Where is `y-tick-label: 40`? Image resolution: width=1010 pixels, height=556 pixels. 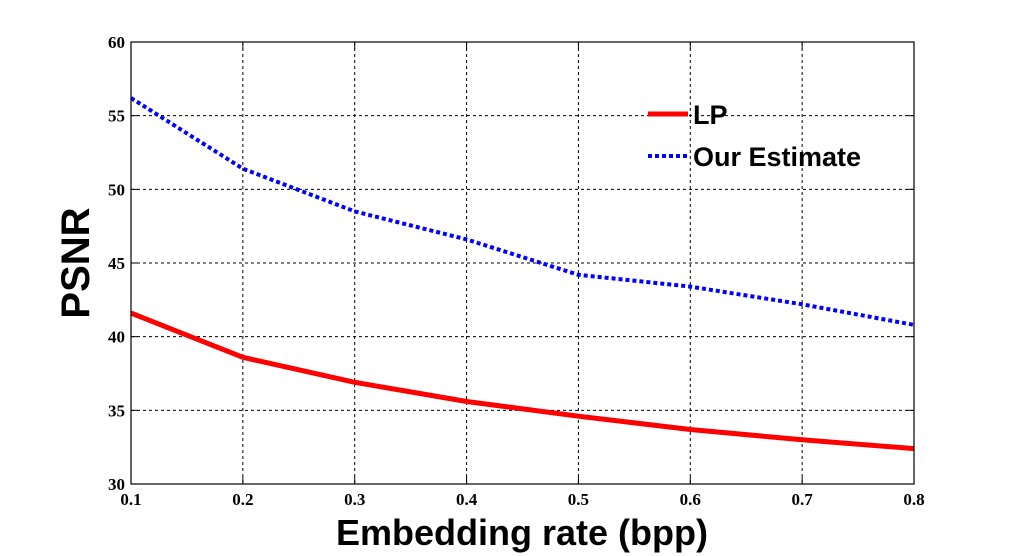
y-tick-label: 40 is located at coordinates (116, 337).